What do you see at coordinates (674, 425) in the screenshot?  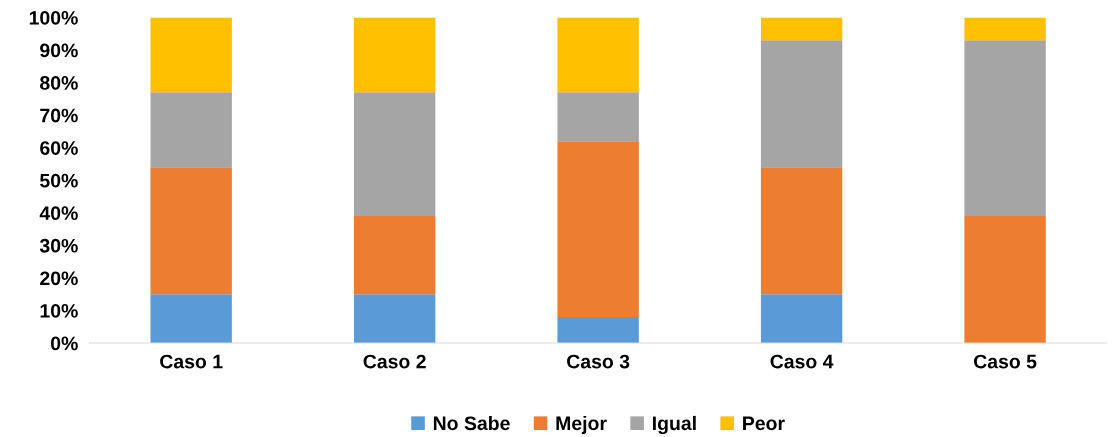 I see `legend-label: Igual` at bounding box center [674, 425].